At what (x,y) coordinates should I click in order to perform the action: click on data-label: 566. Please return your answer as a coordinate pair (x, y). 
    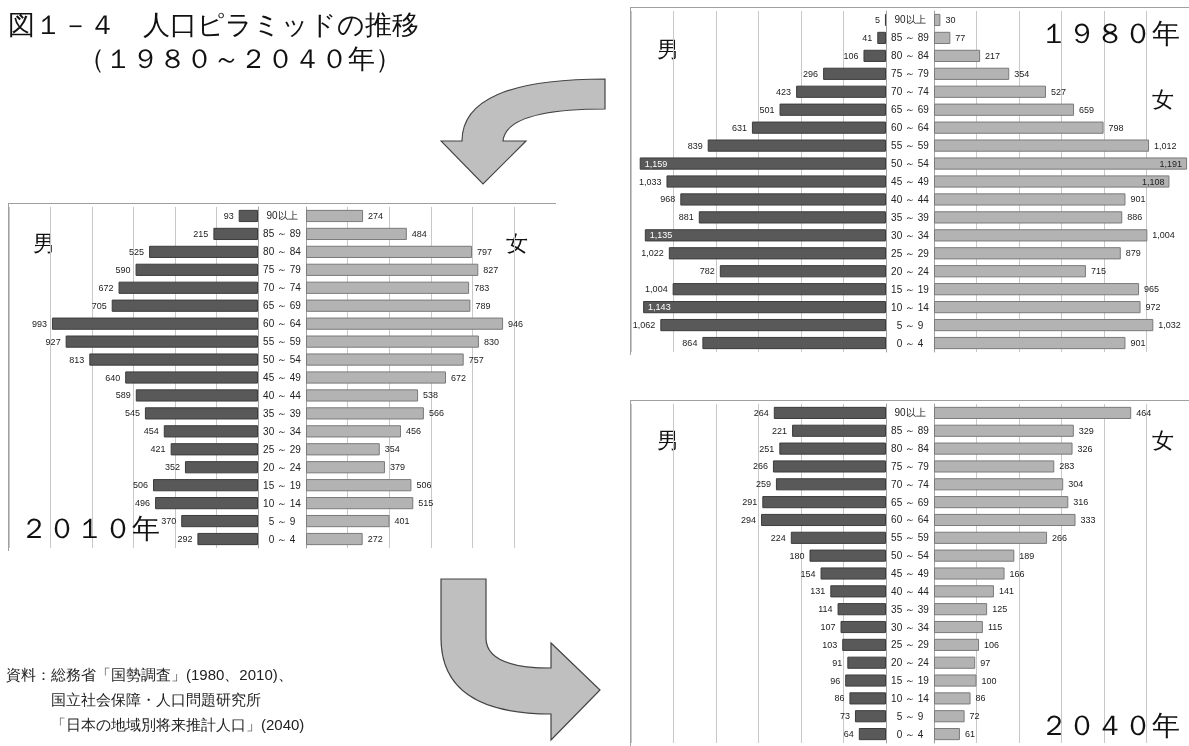
    Looking at the image, I should click on (436, 413).